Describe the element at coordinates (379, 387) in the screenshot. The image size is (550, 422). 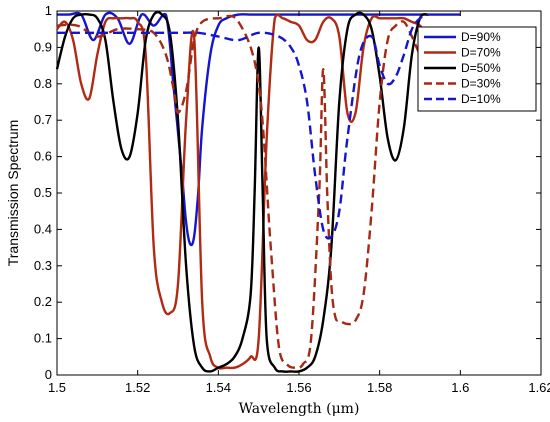
I see `x-tick-label: 1.58` at that location.